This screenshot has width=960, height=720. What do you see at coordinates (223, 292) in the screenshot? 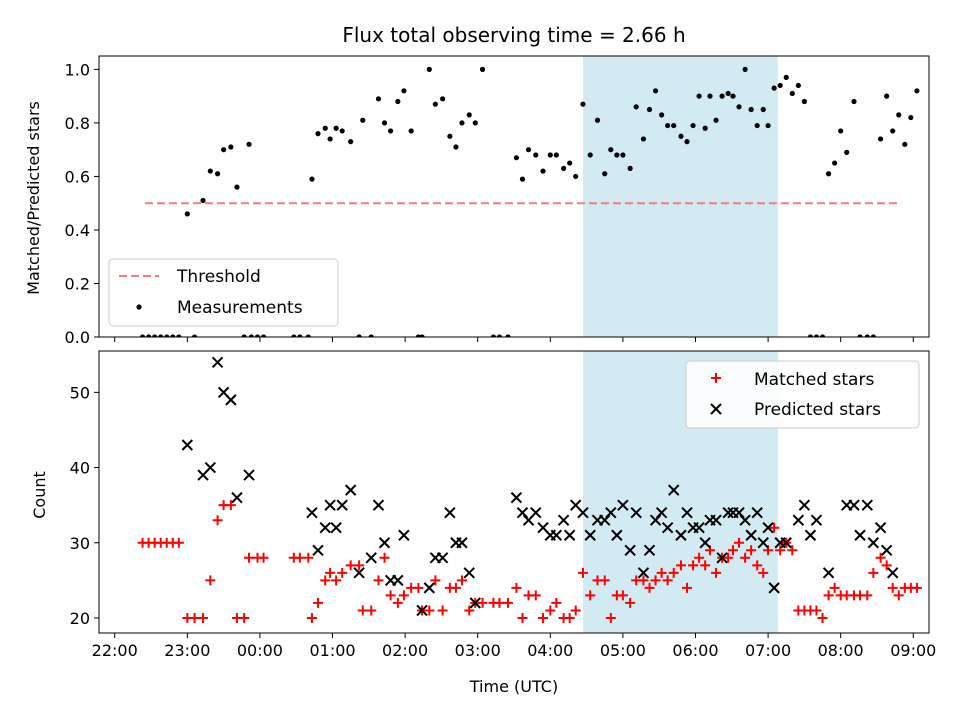
I see `legend-box` at bounding box center [223, 292].